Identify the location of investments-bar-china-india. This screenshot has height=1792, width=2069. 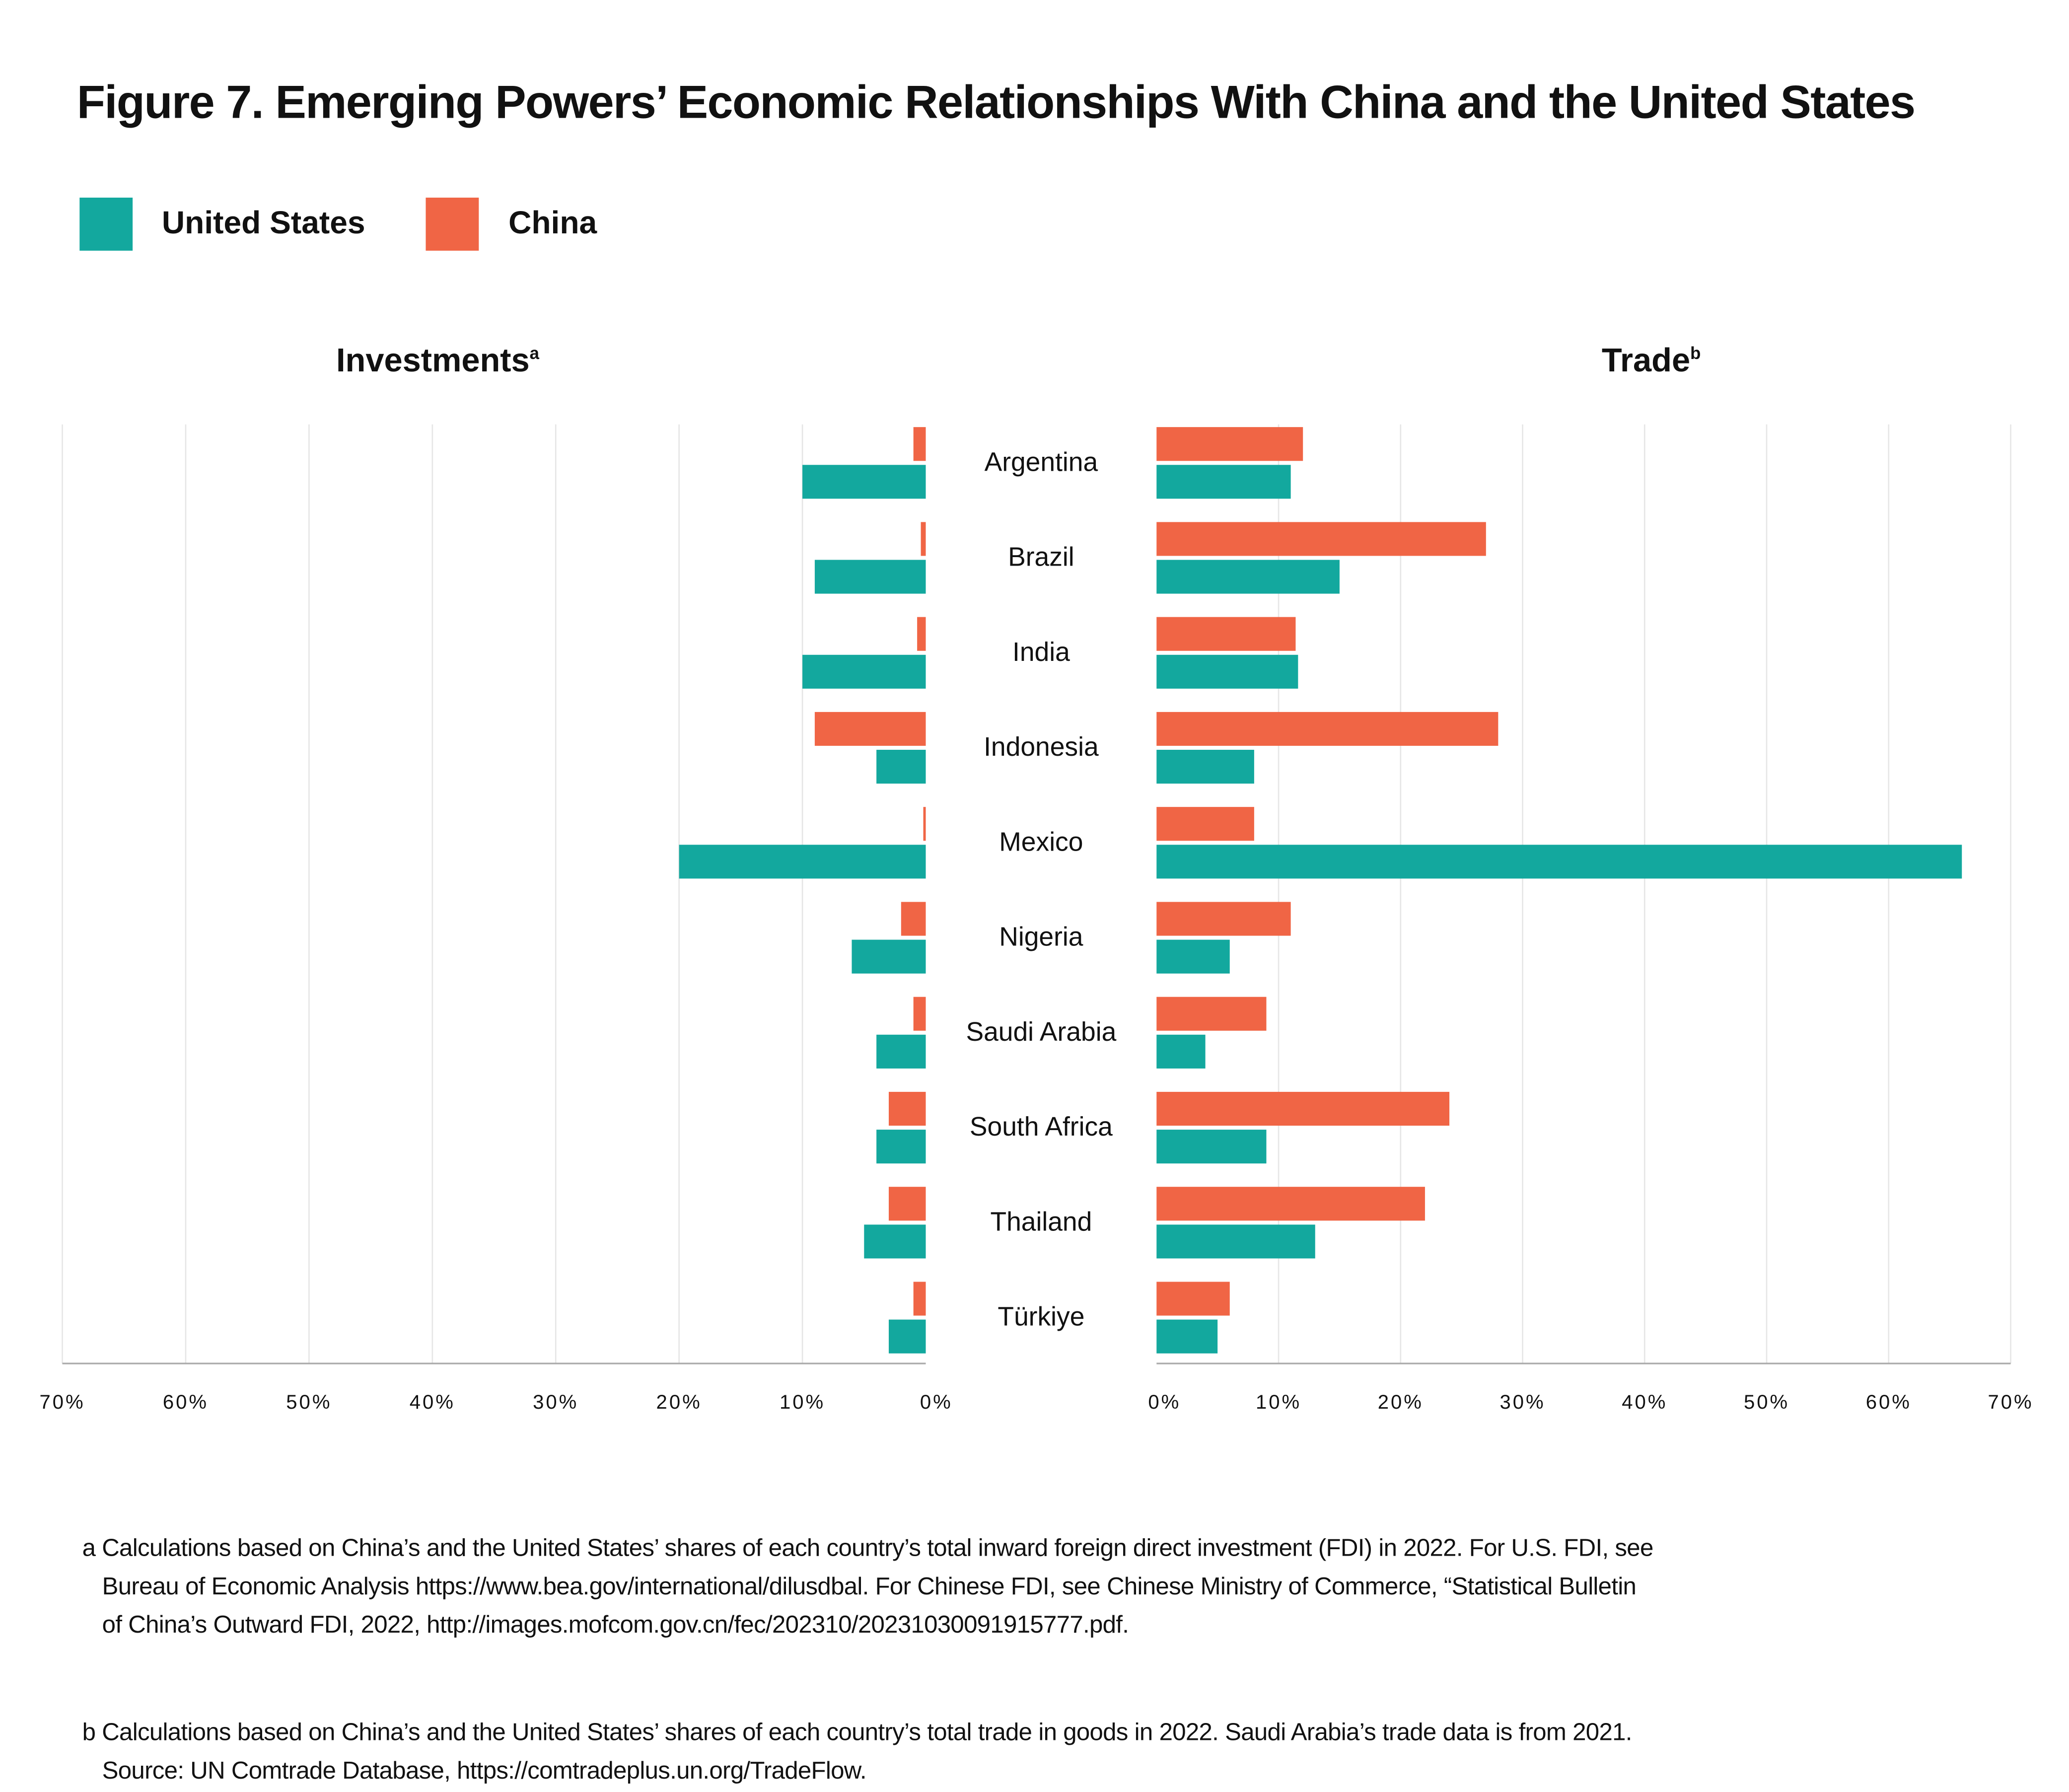
(921, 634).